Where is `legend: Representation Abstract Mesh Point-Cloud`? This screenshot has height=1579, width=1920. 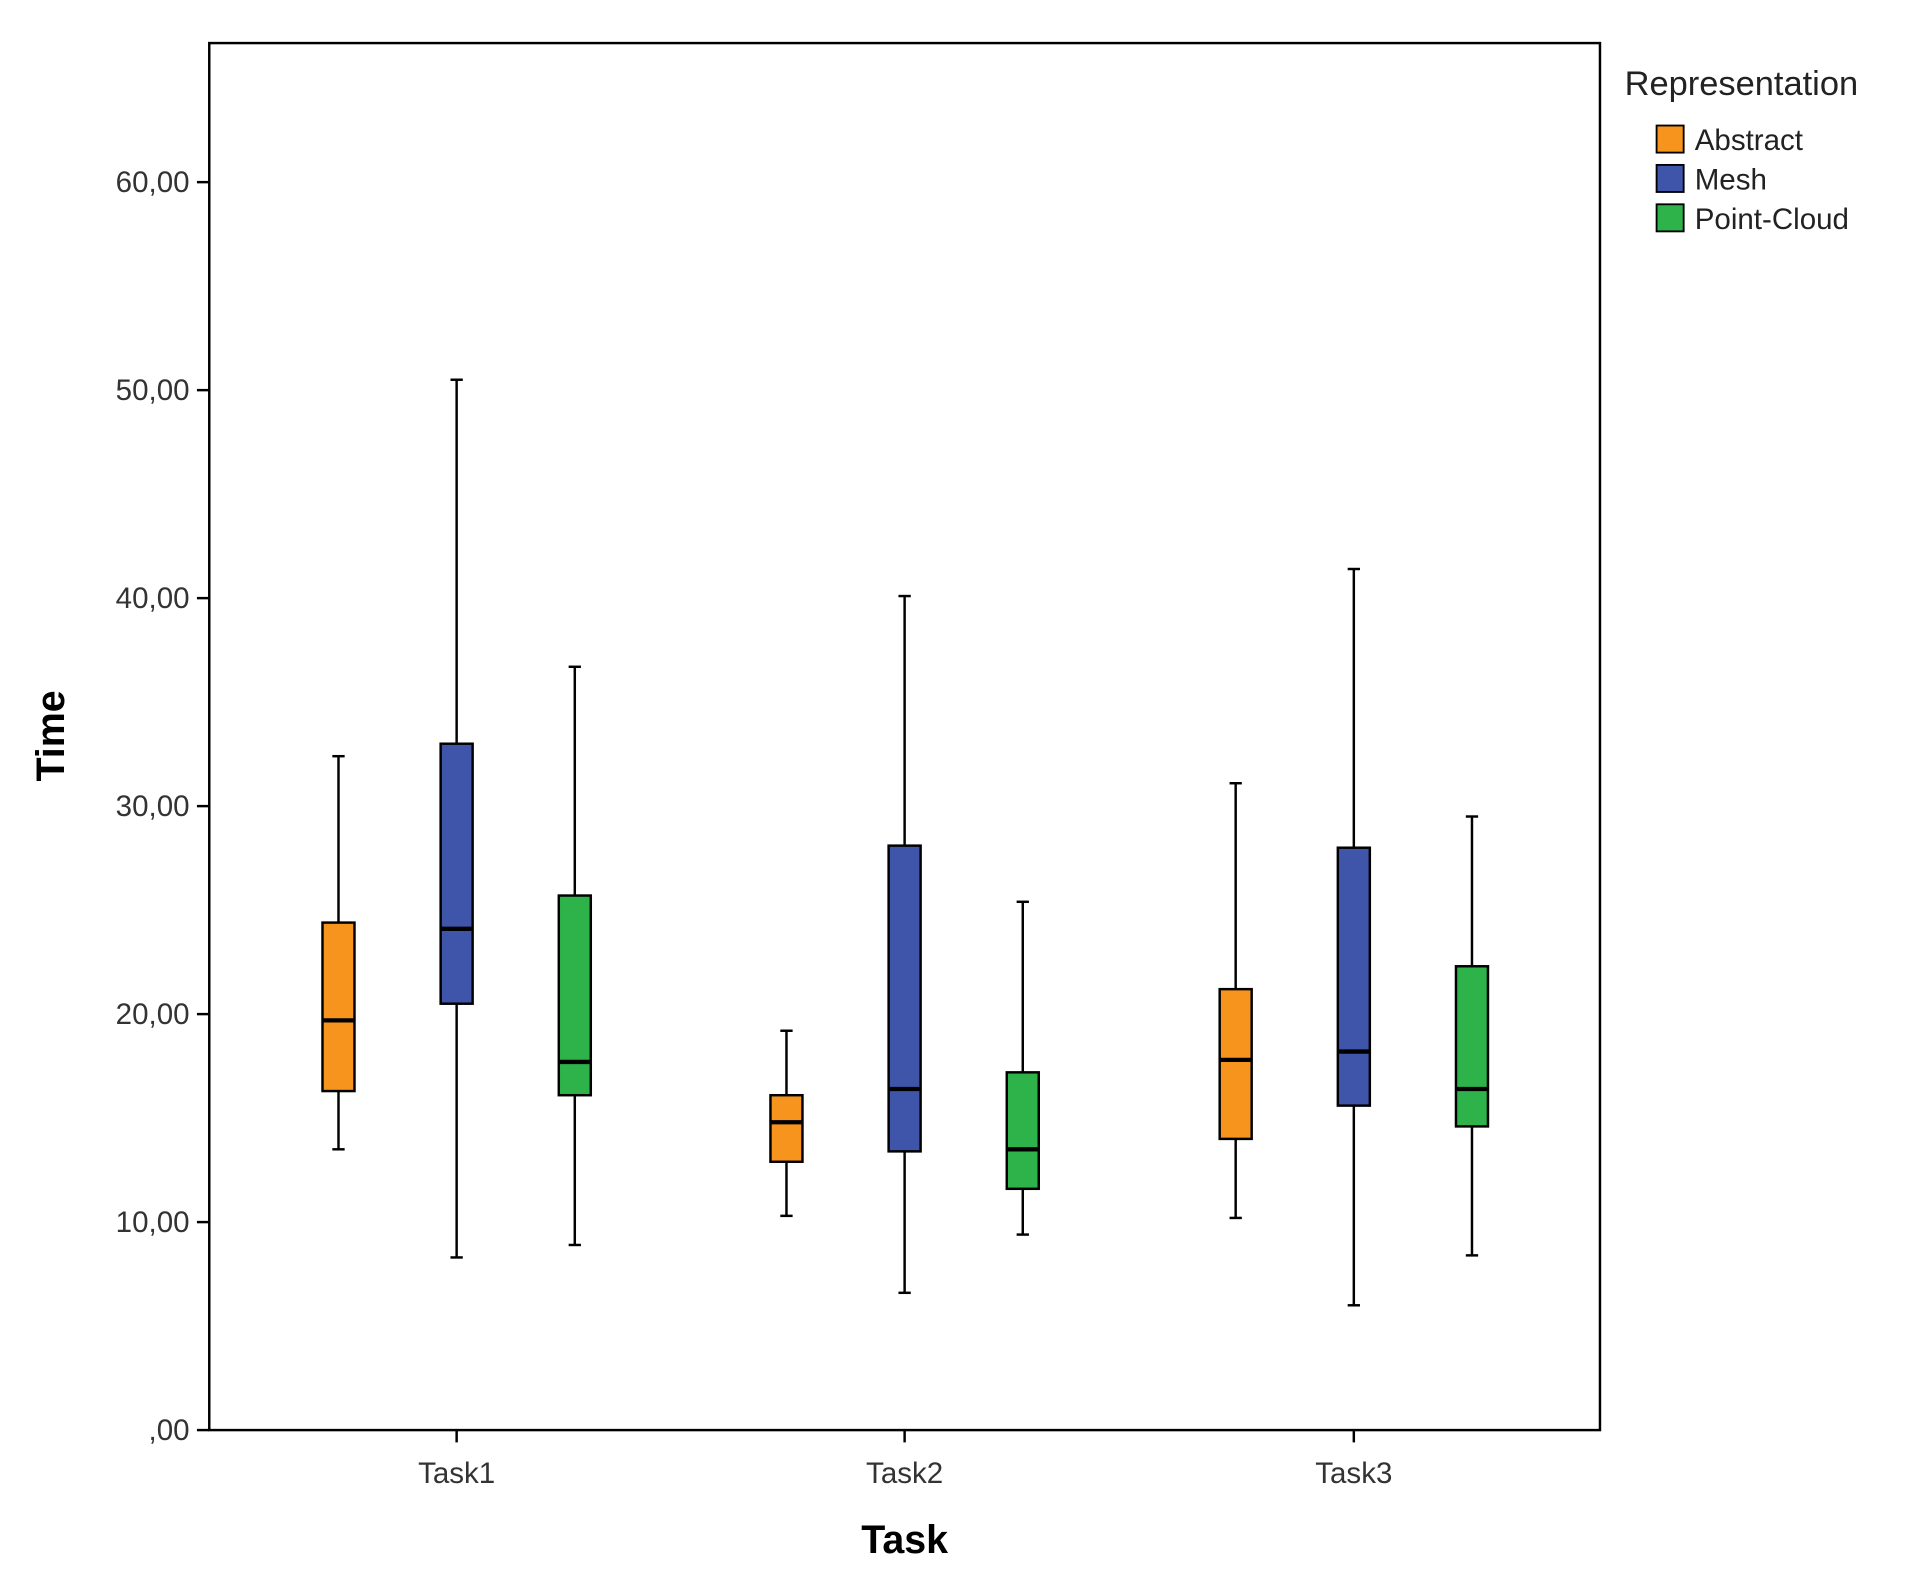
legend: Representation Abstract Mesh Point-Cloud is located at coordinates (1742, 150).